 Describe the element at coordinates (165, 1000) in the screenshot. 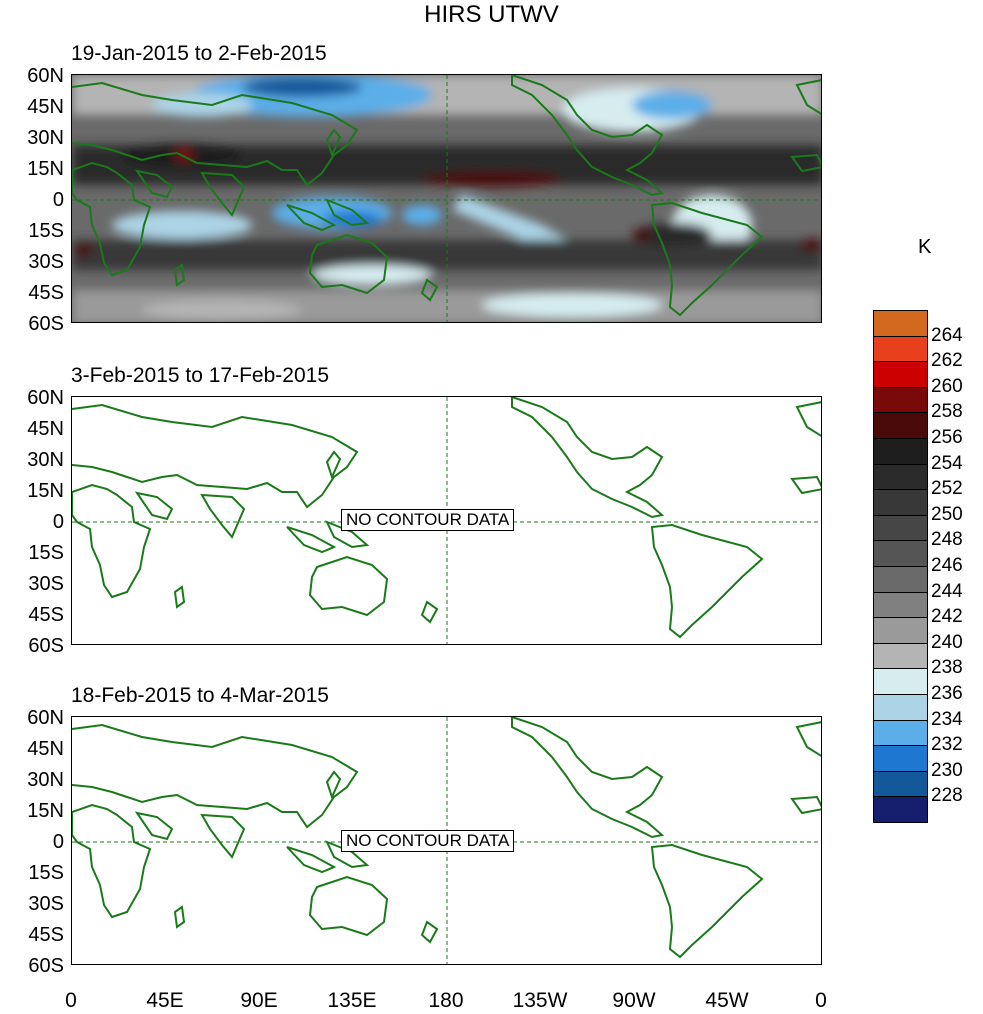

I see `lon-tick-label: 45E` at that location.